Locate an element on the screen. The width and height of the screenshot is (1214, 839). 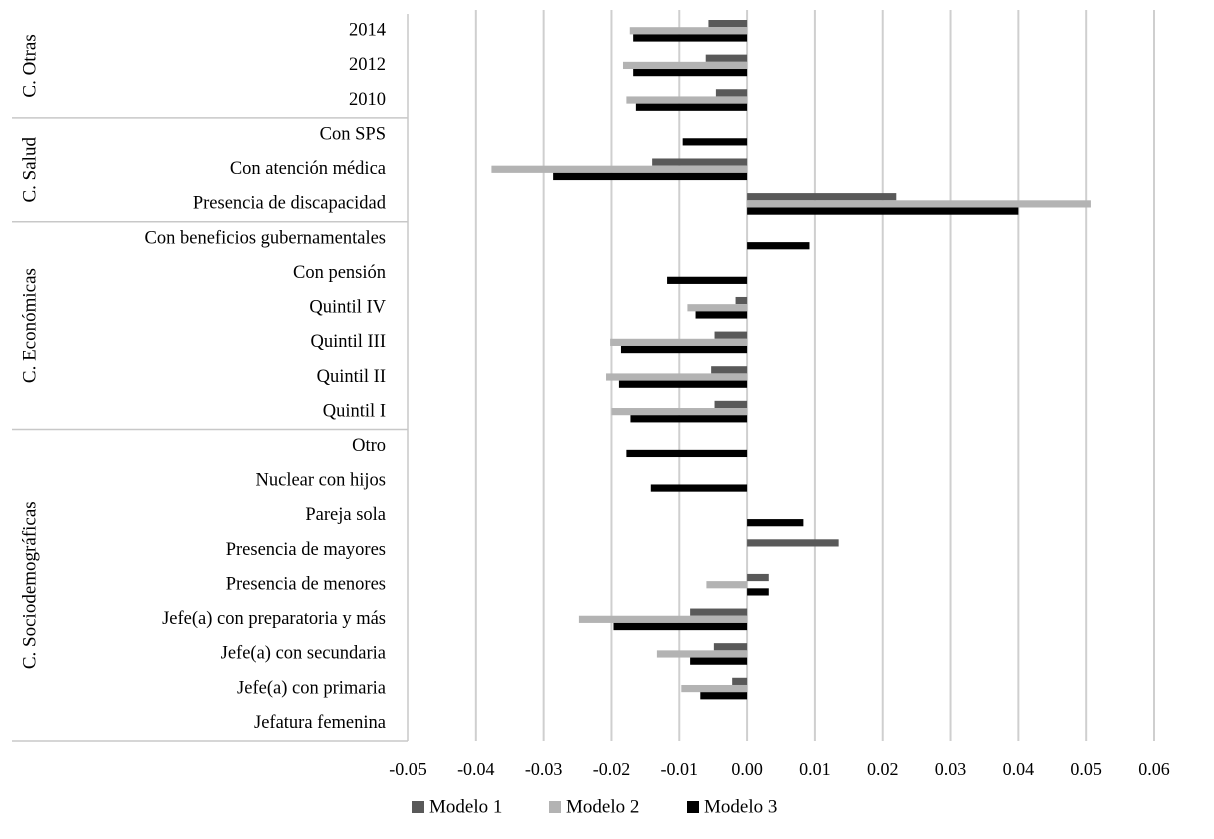
category-label: Quintil II is located at coordinates (351, 377).